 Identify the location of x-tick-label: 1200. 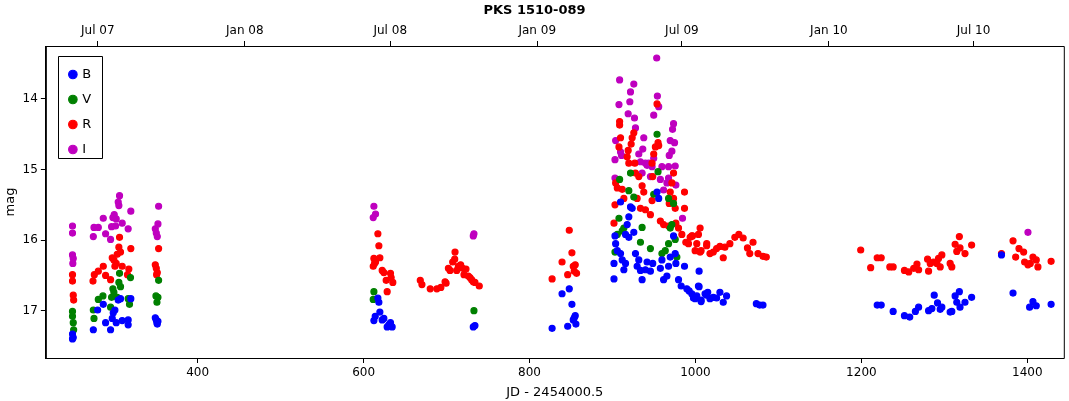
(861, 372).